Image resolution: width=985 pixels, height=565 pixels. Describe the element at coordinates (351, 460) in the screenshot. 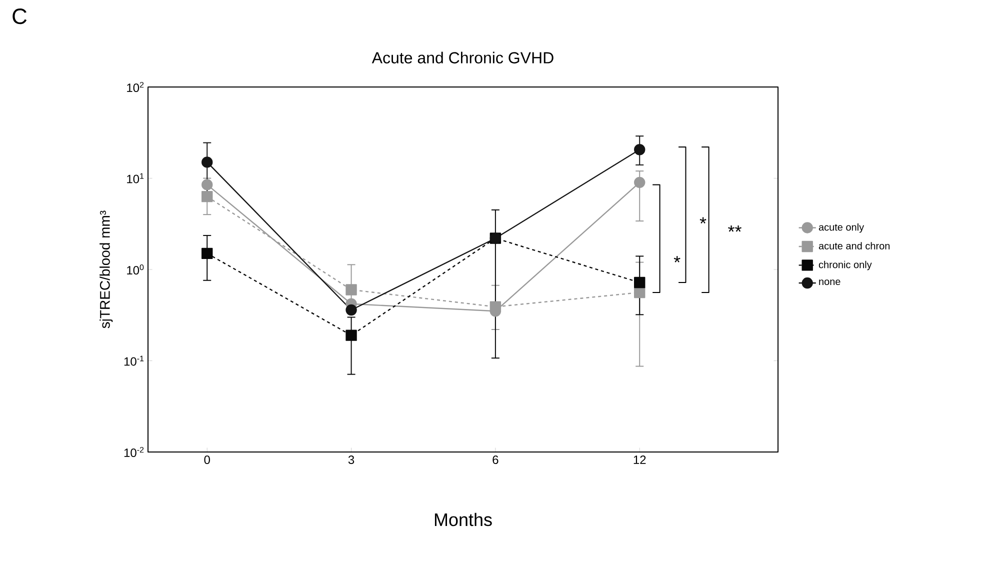

I see `x-tick-label: 3` at that location.